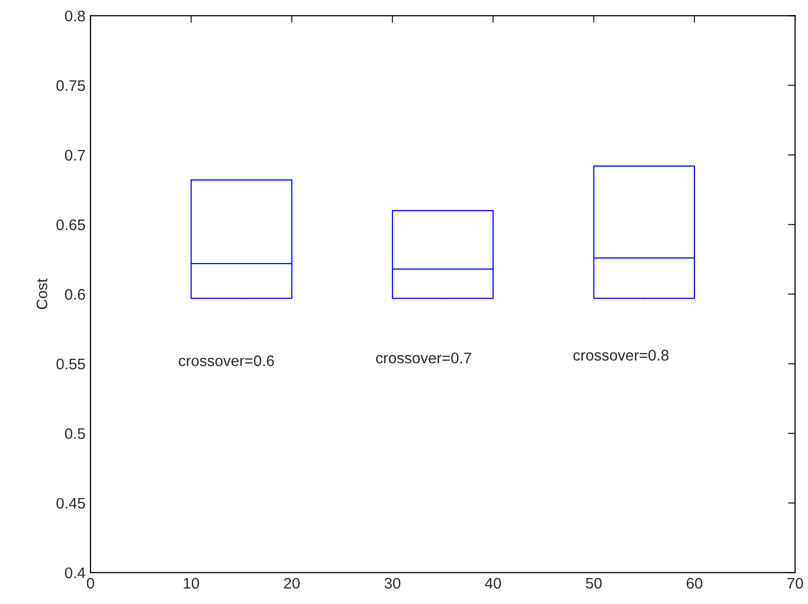 This screenshot has width=808, height=604. I want to click on y-tick-label: 0.55, so click(70, 364).